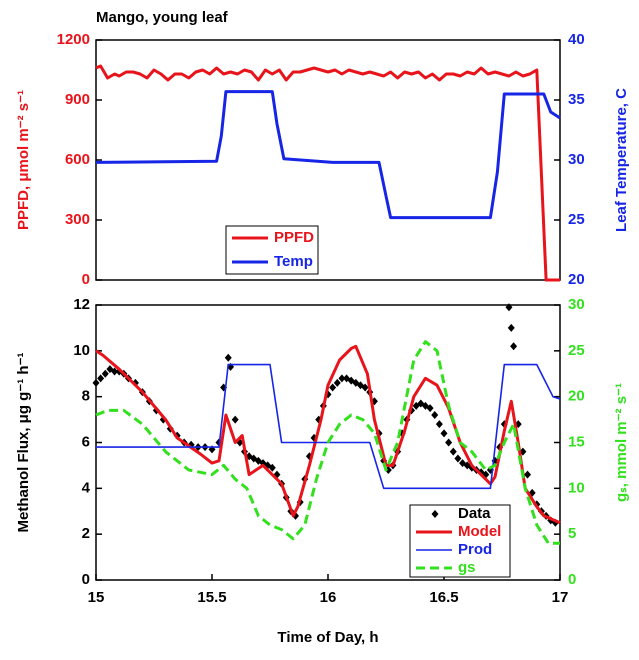  Describe the element at coordinates (73, 39) in the screenshot. I see `y-tick-label: 1200` at that location.